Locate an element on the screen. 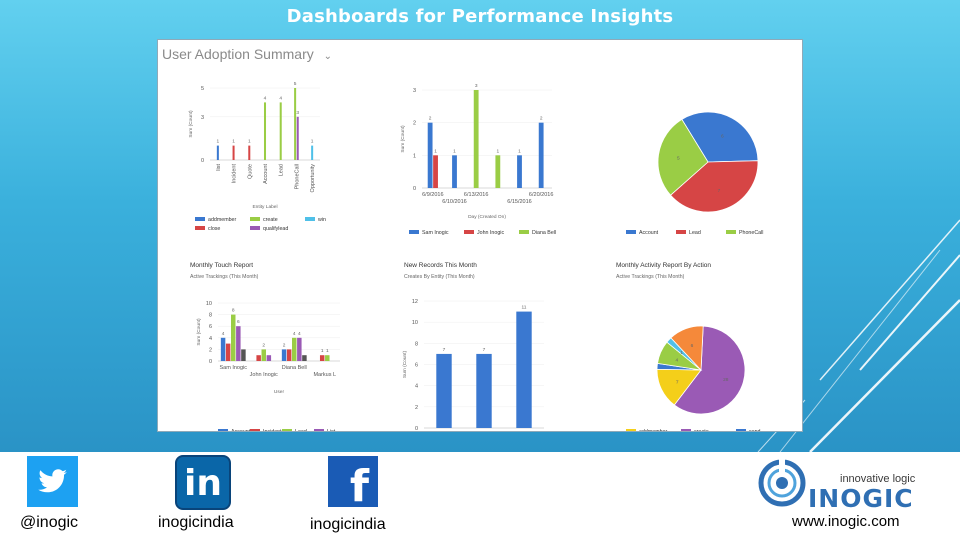  pie-slice is located at coordinates (687, 348).